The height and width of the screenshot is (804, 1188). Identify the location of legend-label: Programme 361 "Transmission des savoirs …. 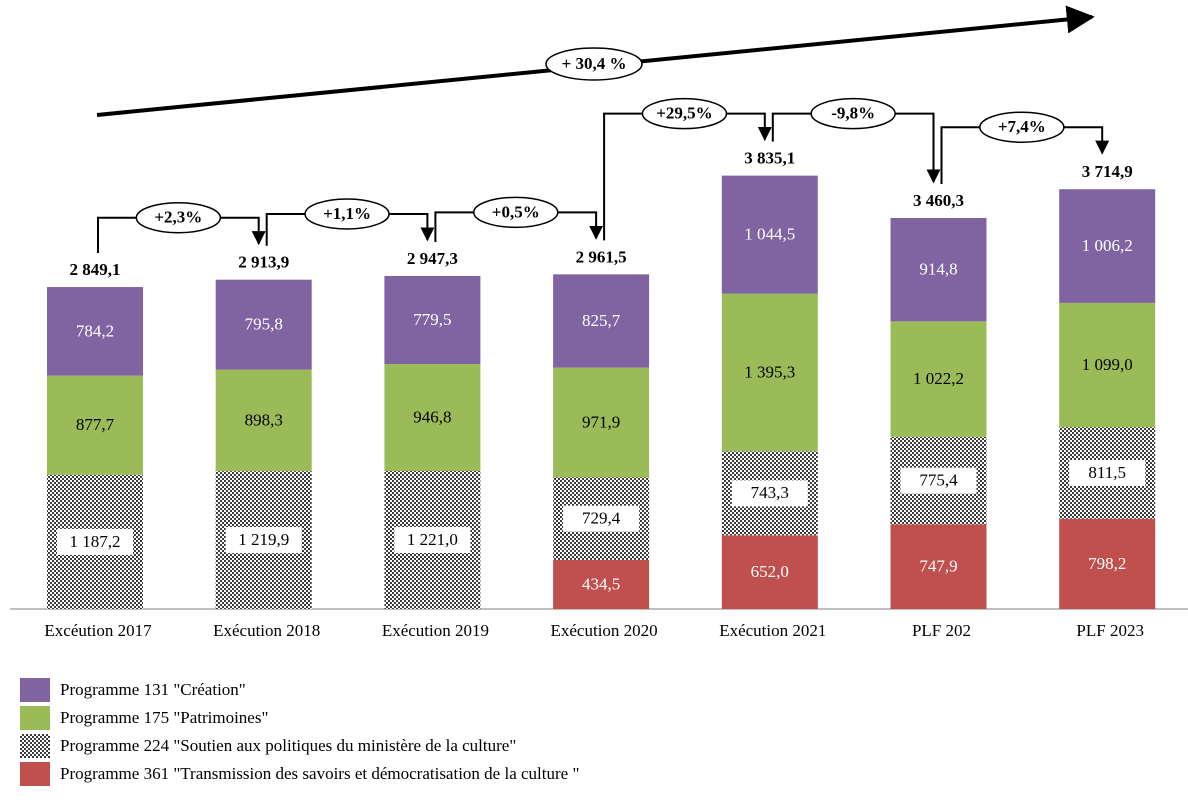
(319, 773).